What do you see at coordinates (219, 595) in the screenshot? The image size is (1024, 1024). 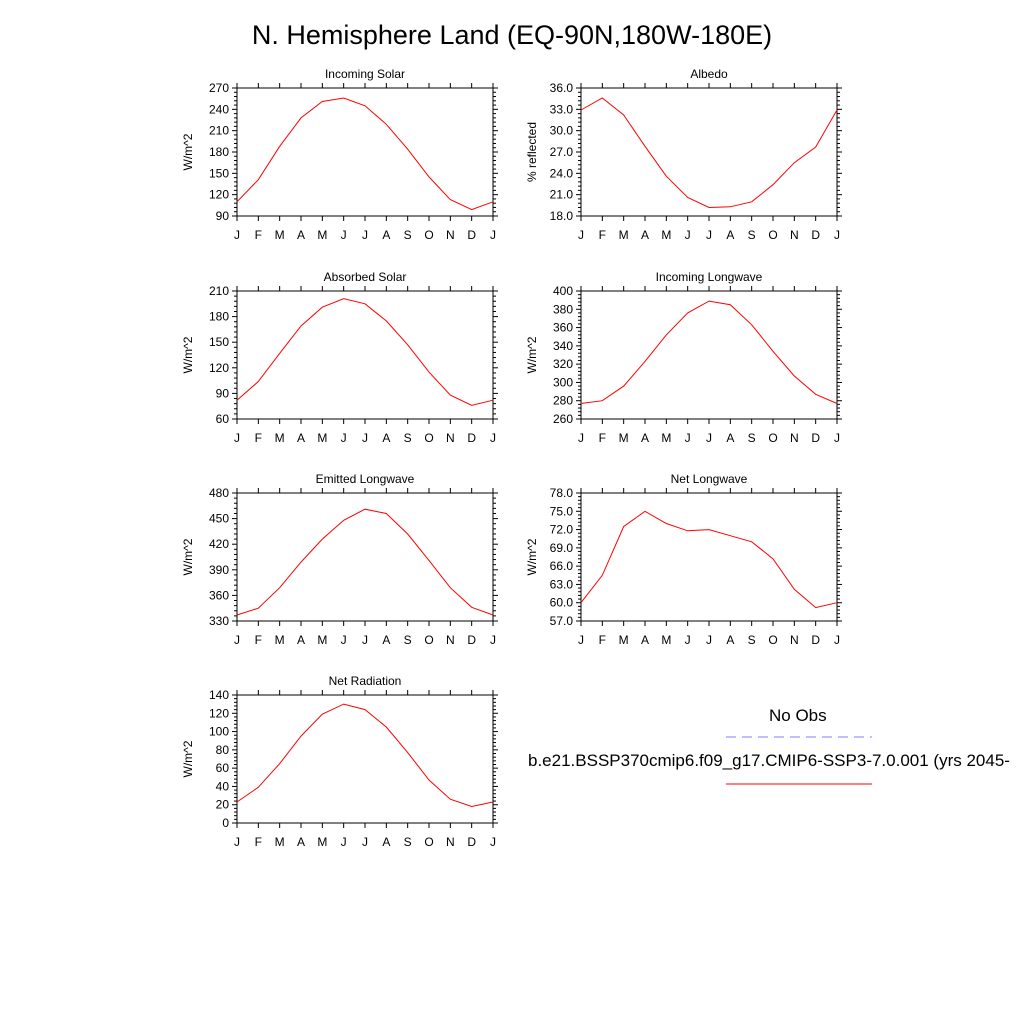 I see `y-tick-label: 360` at bounding box center [219, 595].